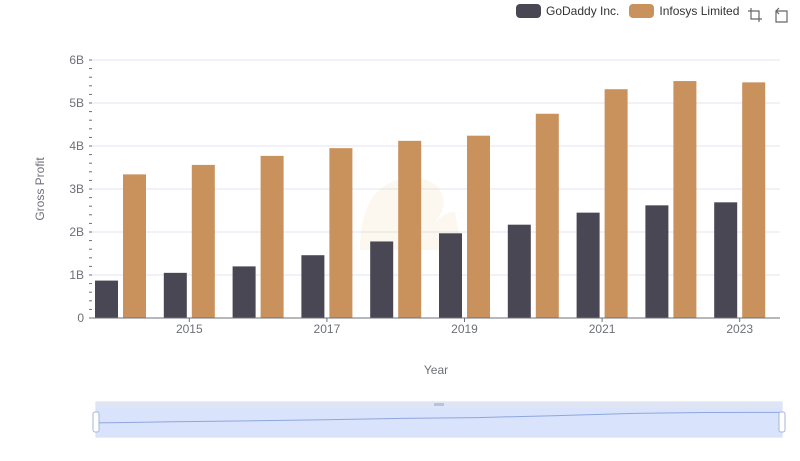 The height and width of the screenshot is (461, 800). I want to click on y-tick-label: 5B, so click(76, 103).